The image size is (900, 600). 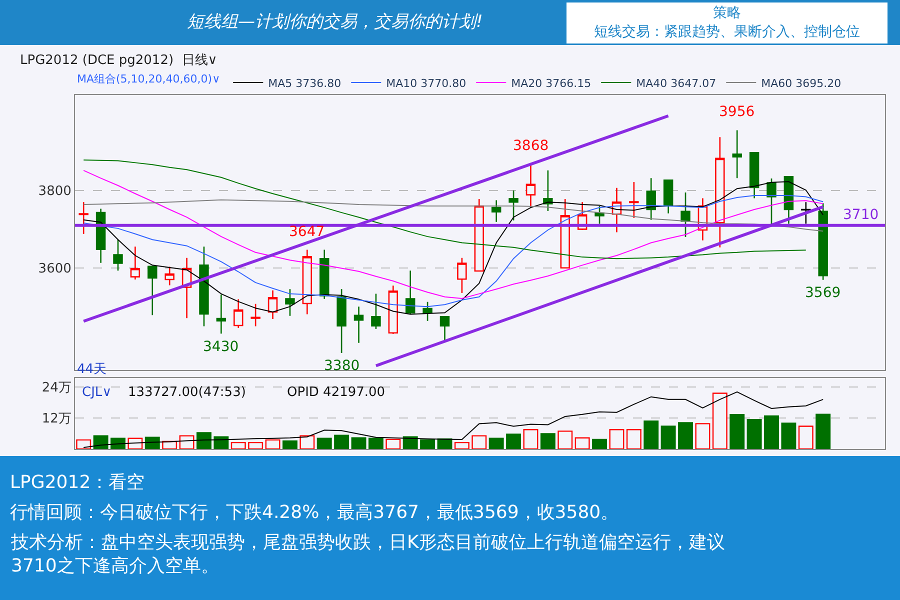 I want to click on annotation: 44天, so click(x=92, y=369).